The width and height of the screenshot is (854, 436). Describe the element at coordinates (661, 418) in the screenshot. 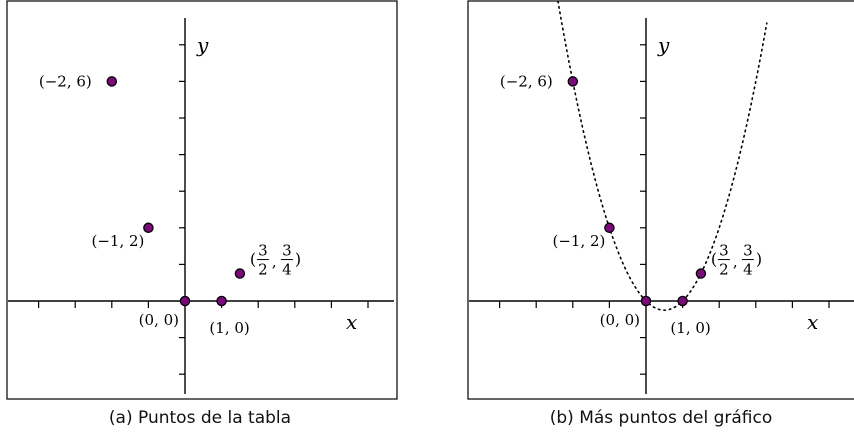

I see `chart-b-caption: (b) Más puntos del gráfico` at that location.